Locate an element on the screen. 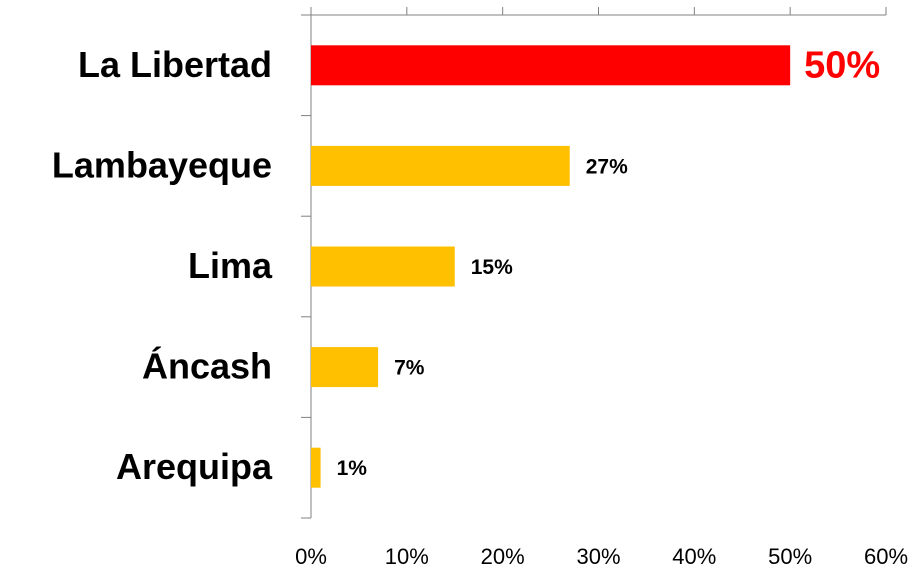  category-label: Lambayeque is located at coordinates (162, 164).